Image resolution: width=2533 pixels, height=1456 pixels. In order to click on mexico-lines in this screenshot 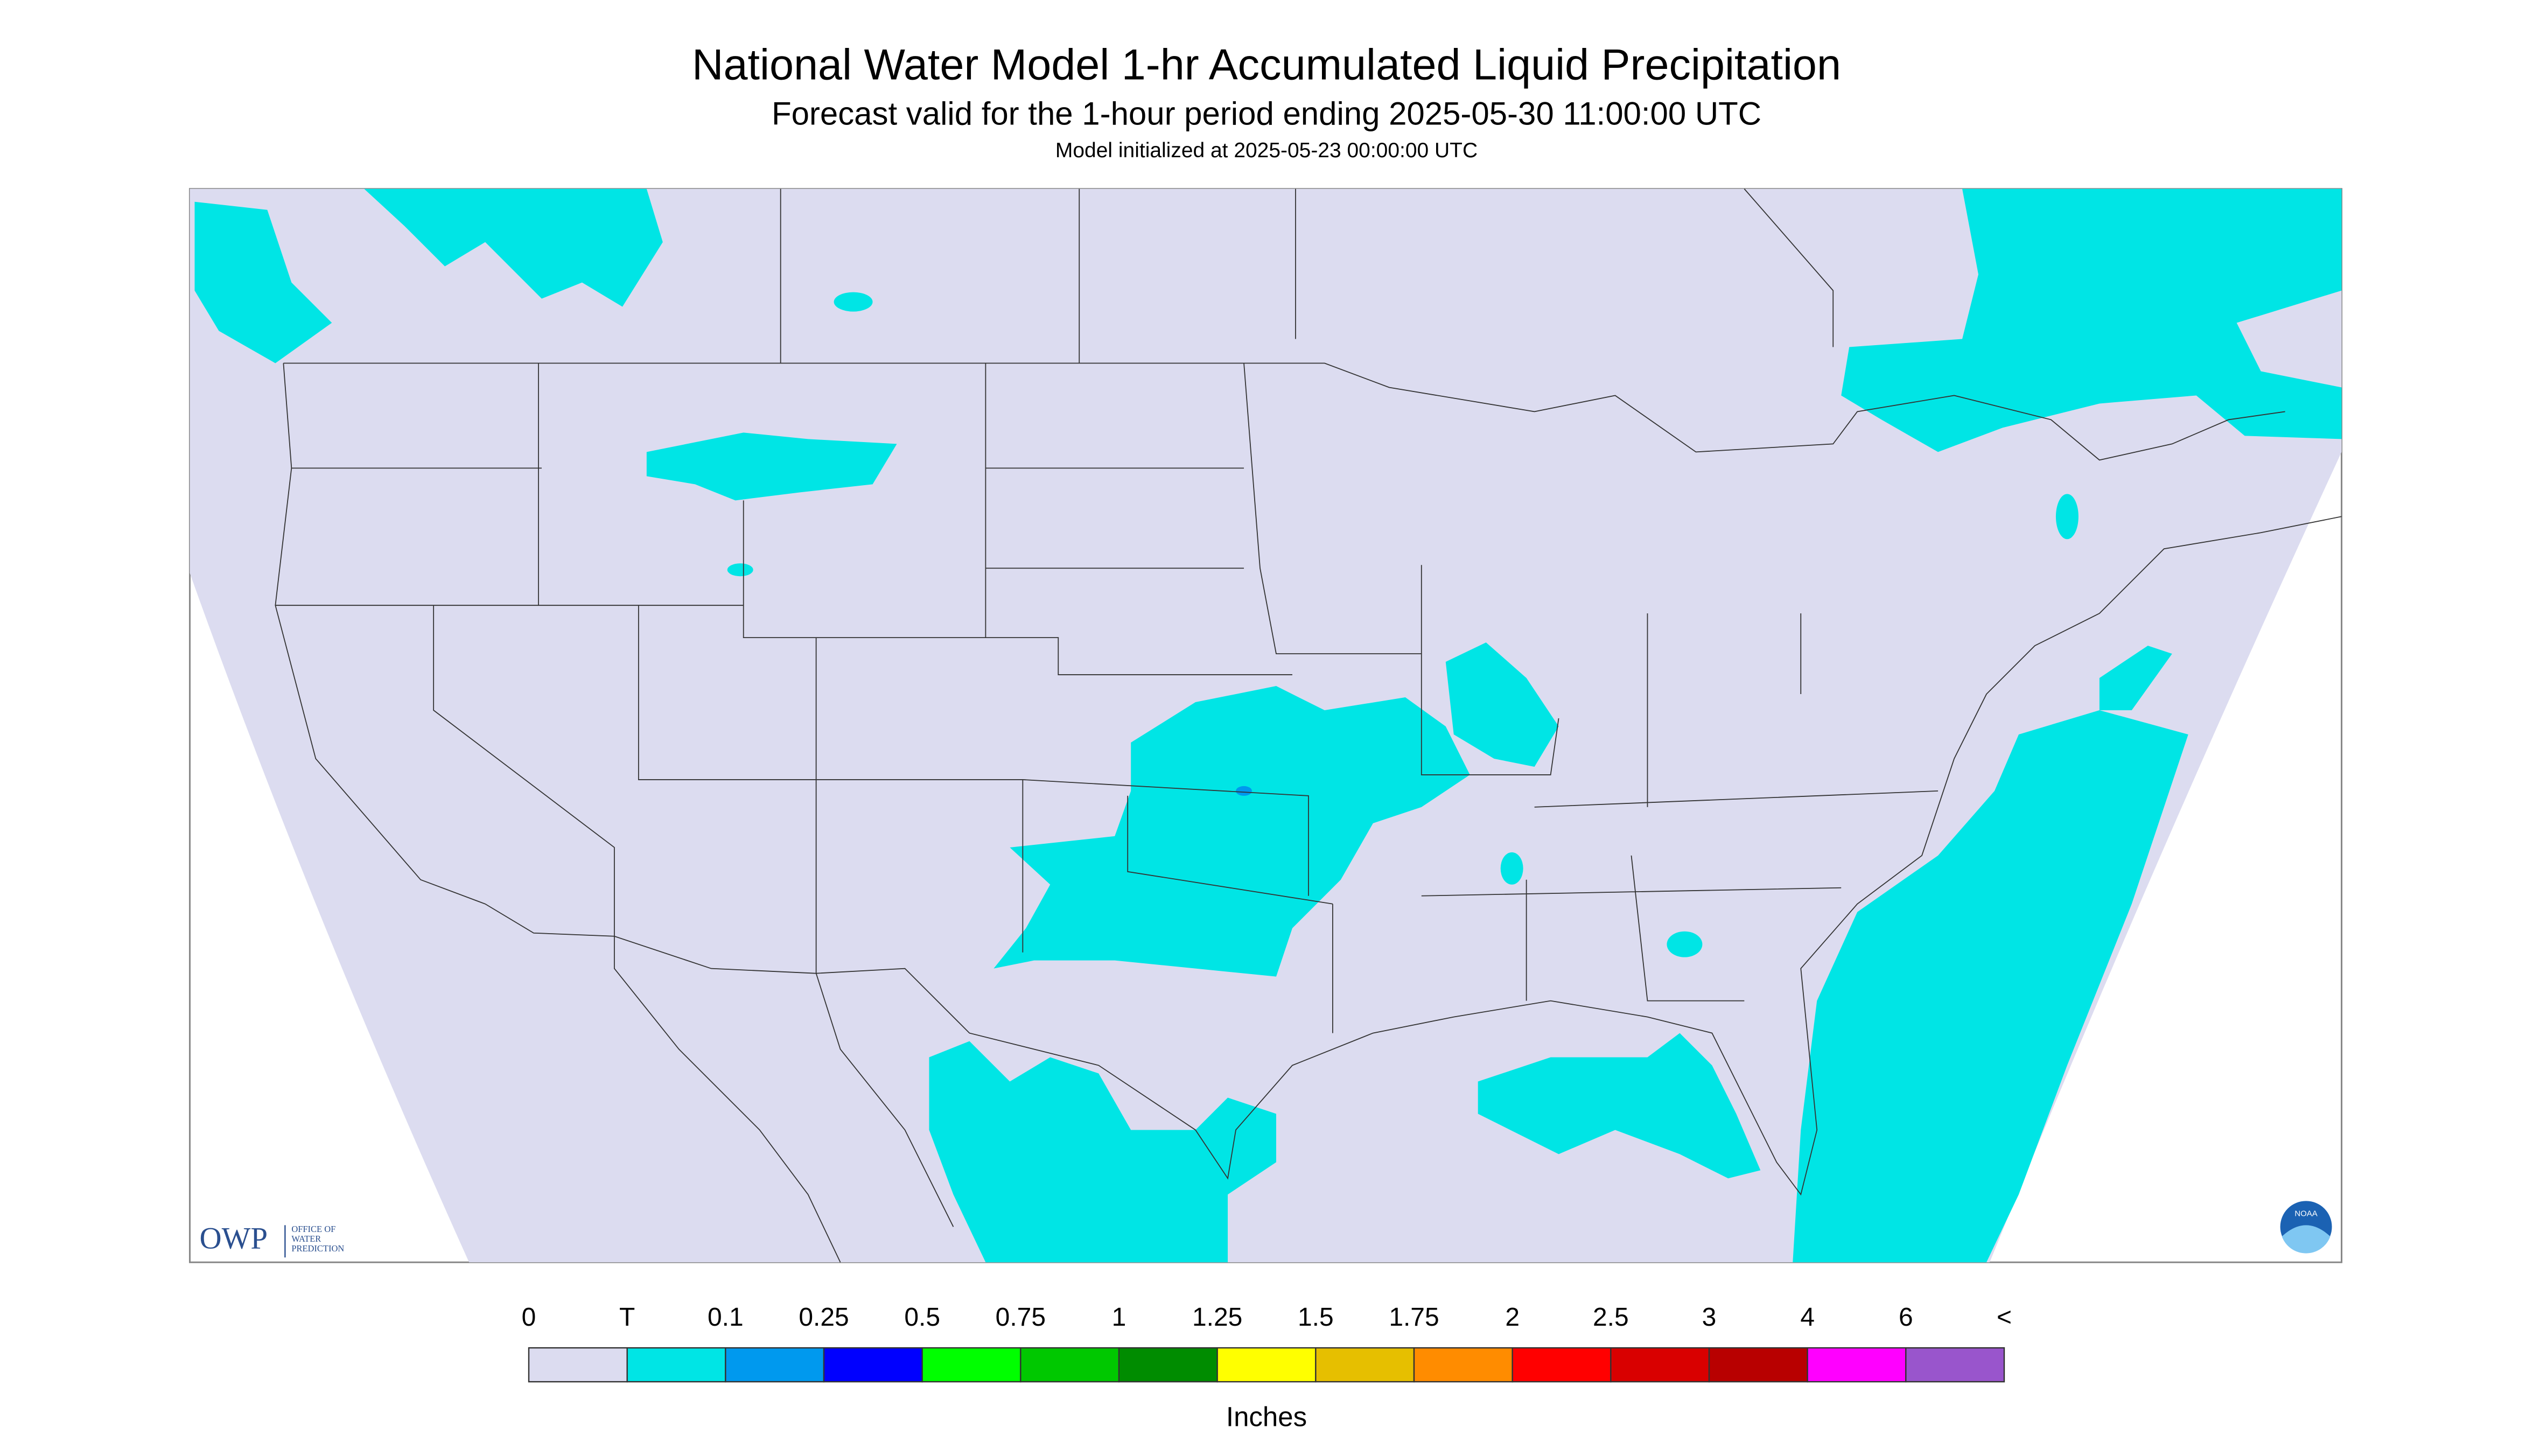, I will do `click(783, 1099)`.